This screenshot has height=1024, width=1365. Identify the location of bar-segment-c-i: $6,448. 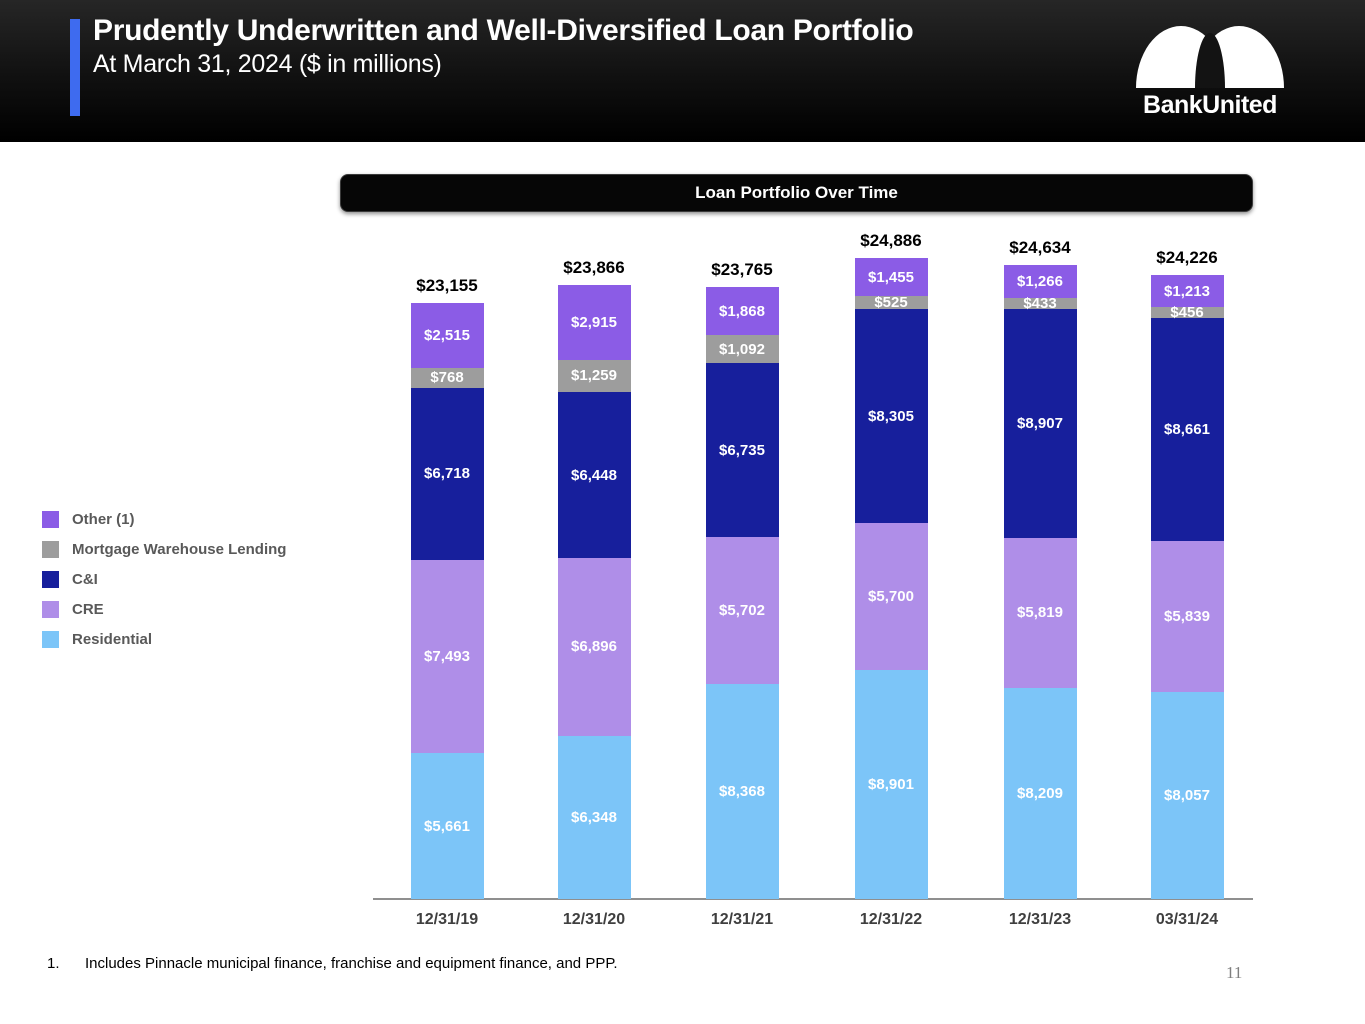
(594, 475).